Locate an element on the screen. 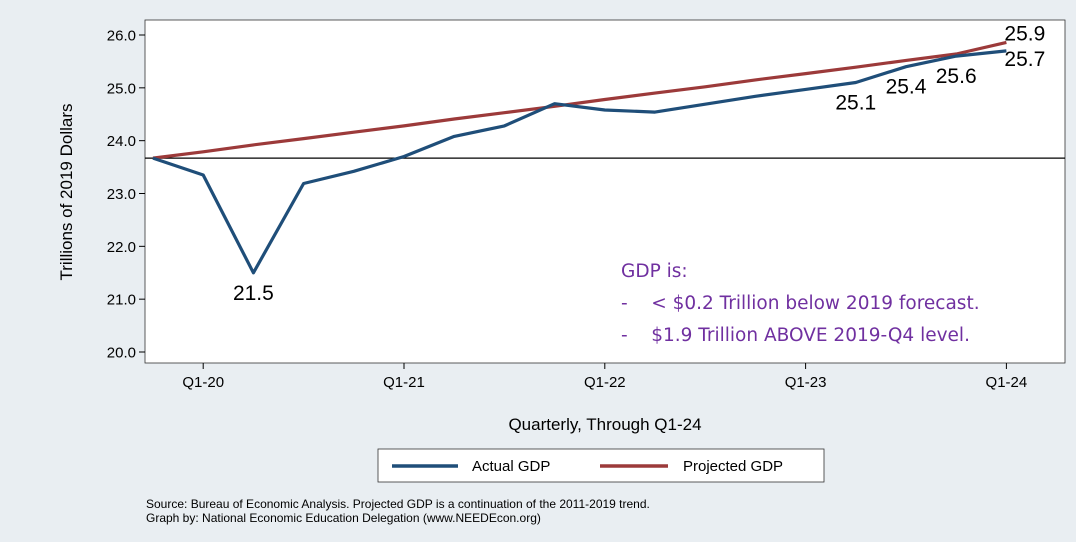  data-label: 25.7 is located at coordinates (1024, 59).